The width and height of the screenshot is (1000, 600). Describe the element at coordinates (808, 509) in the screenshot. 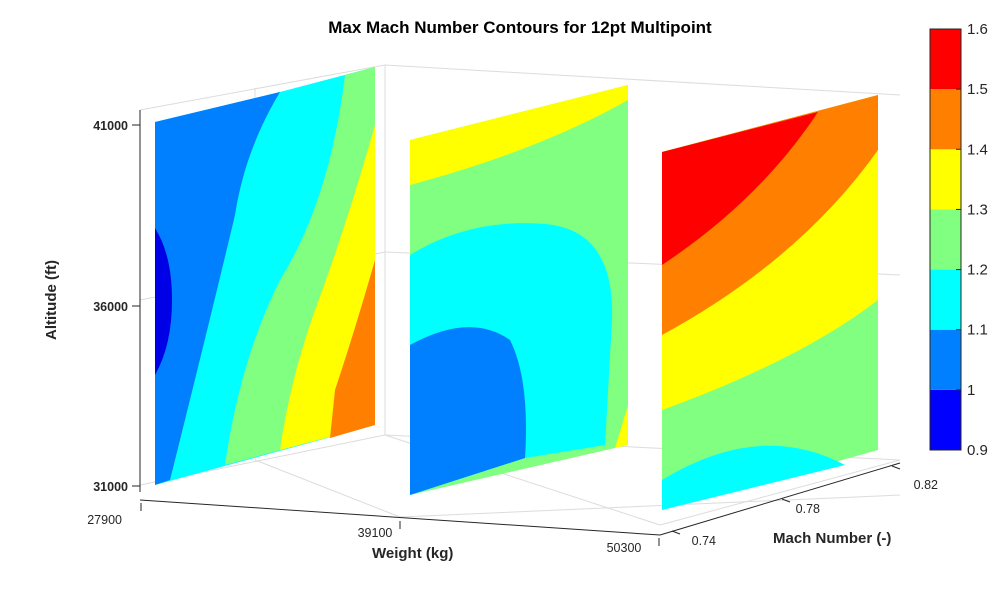

I see `mach-tick-label: 0.78` at that location.